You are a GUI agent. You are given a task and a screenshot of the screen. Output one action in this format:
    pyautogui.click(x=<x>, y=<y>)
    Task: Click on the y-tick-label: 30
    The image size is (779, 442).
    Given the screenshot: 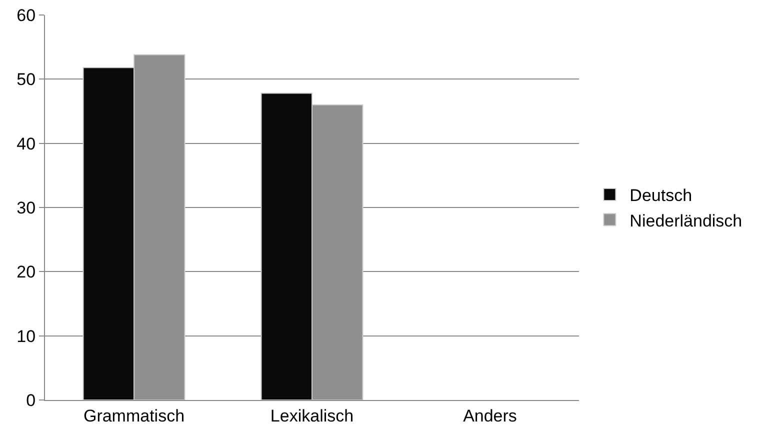 What is the action you would take?
    pyautogui.click(x=26, y=208)
    